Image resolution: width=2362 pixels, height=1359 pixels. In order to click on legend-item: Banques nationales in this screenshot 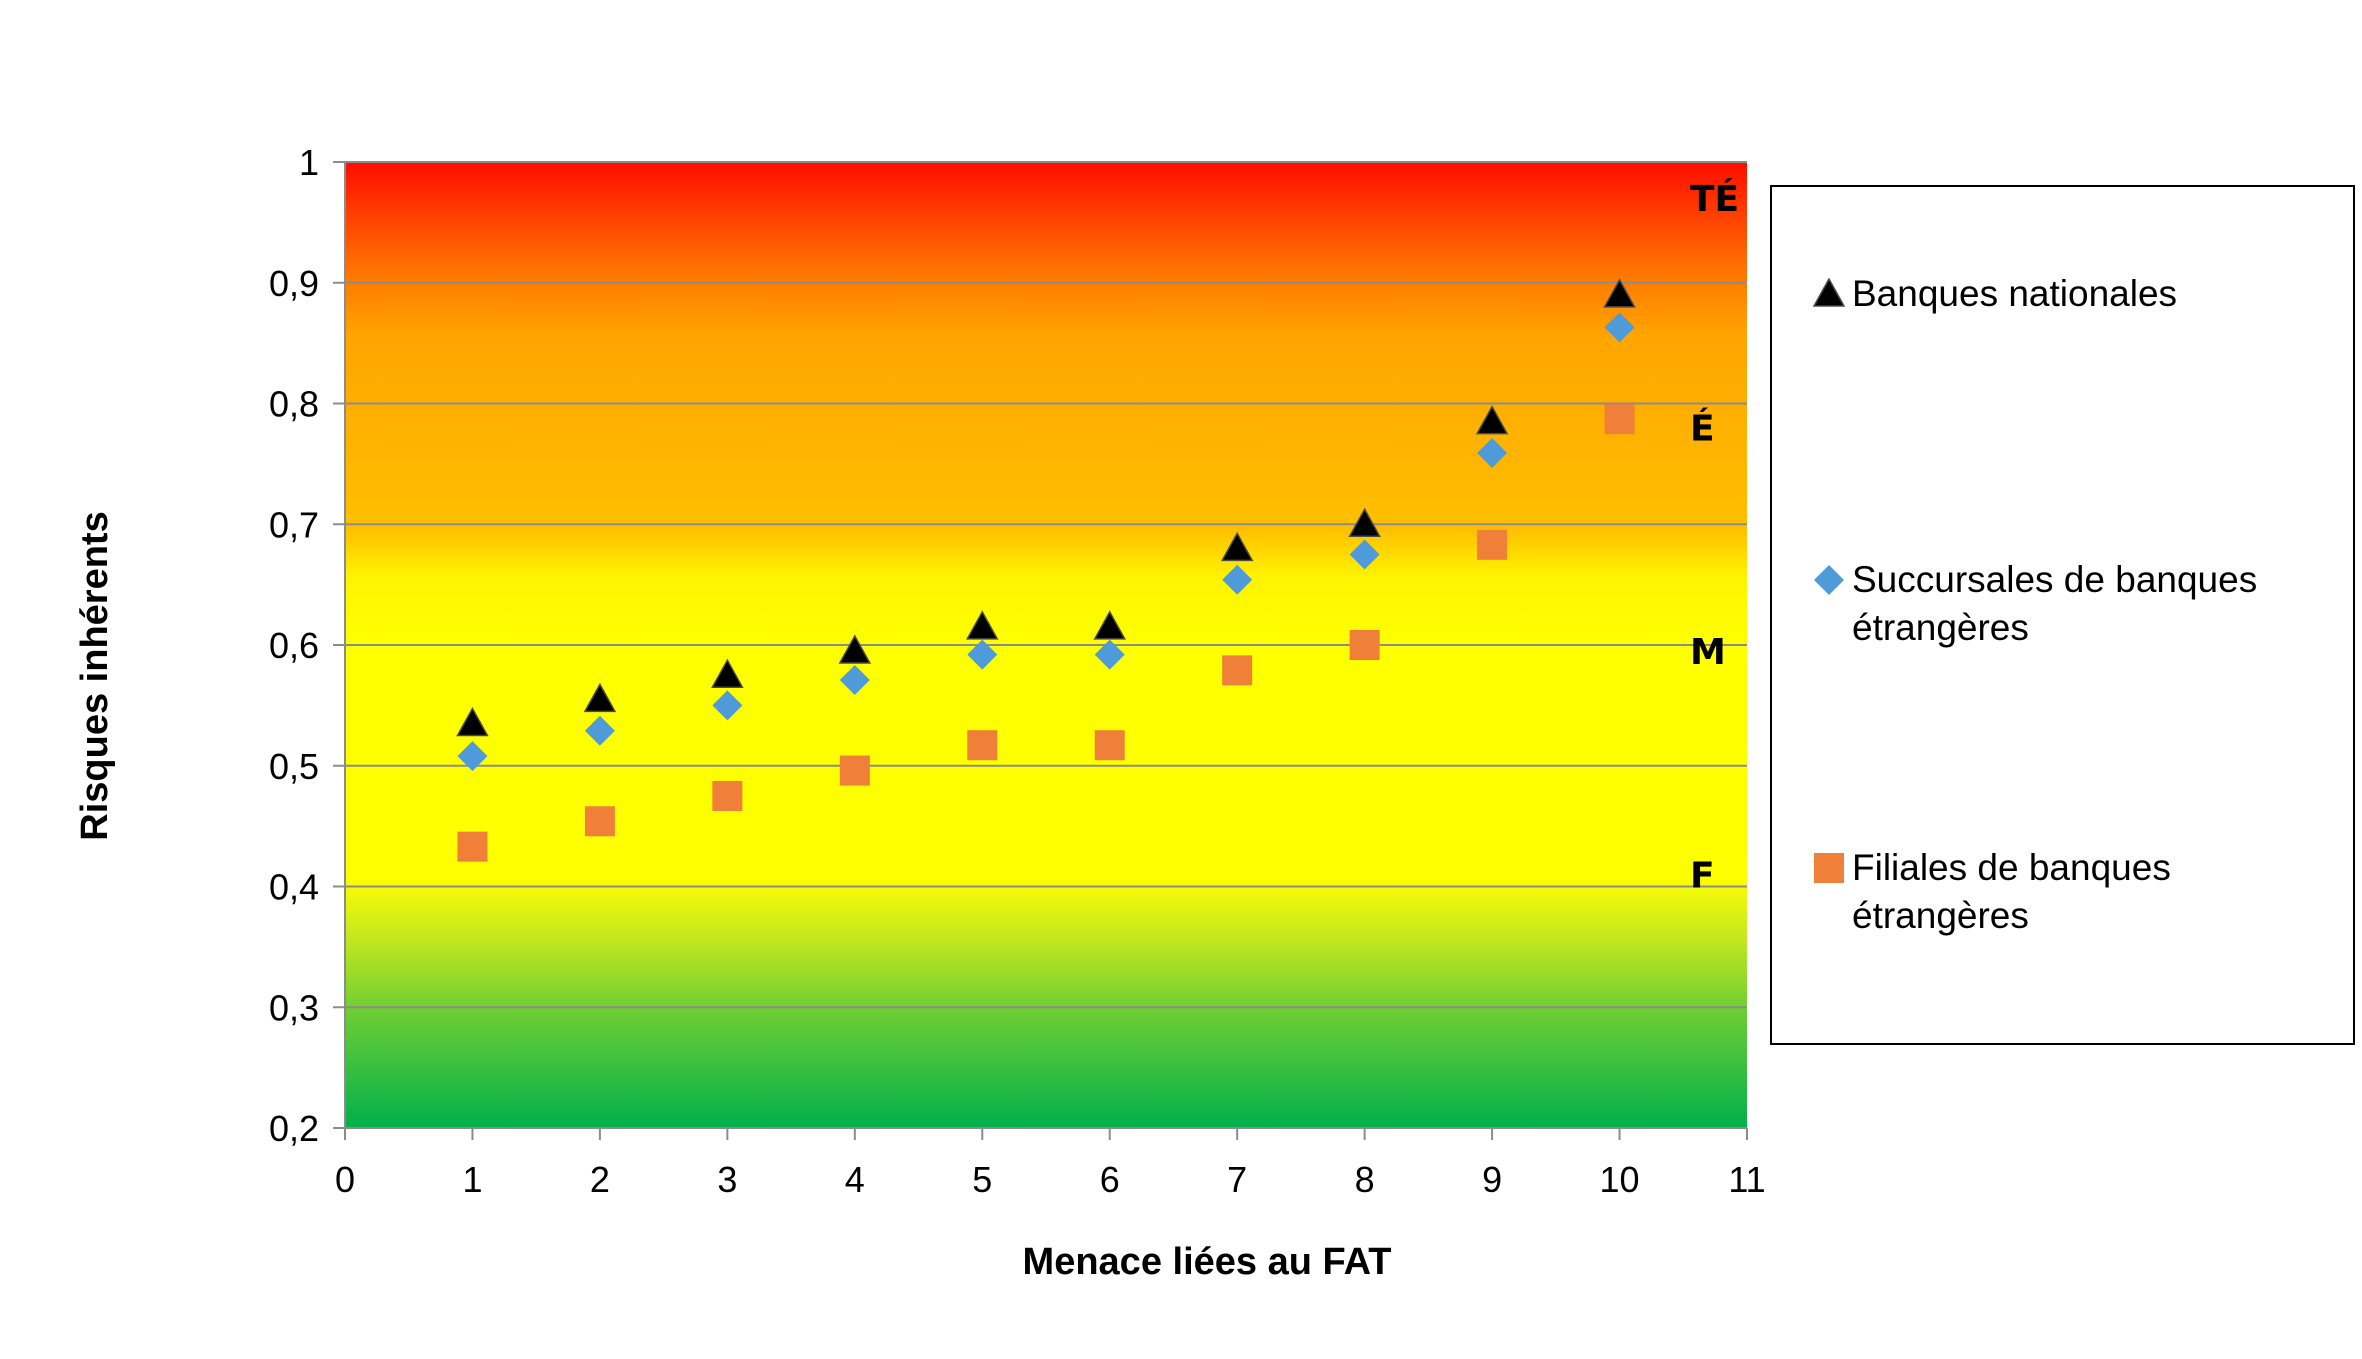, I will do `click(1994, 293)`.